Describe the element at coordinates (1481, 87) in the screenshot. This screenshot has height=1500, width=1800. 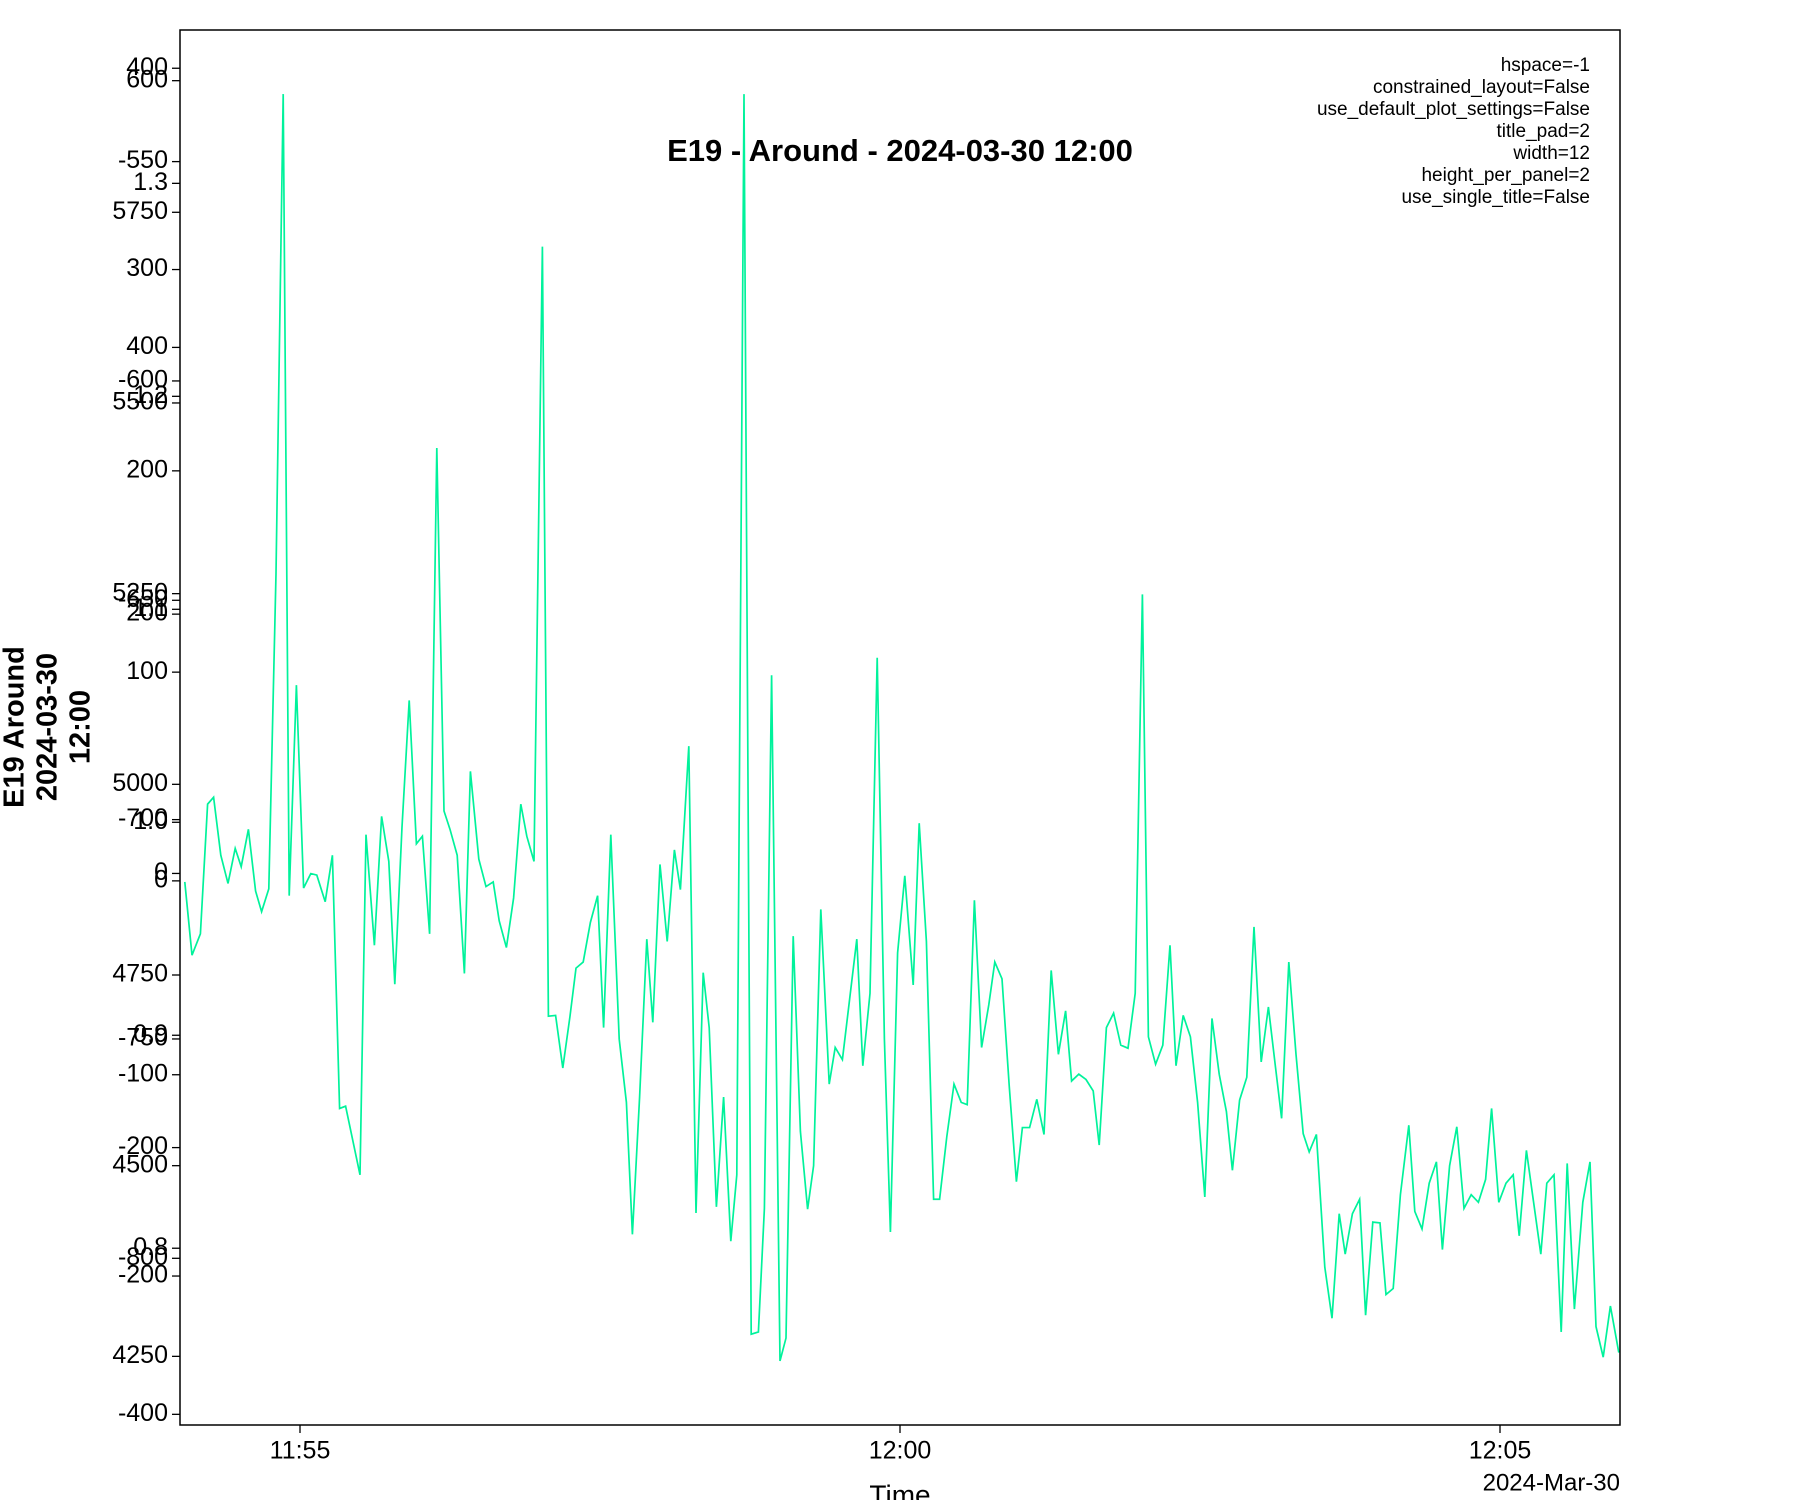
I see `annotation: constrained_layout=False` at that location.